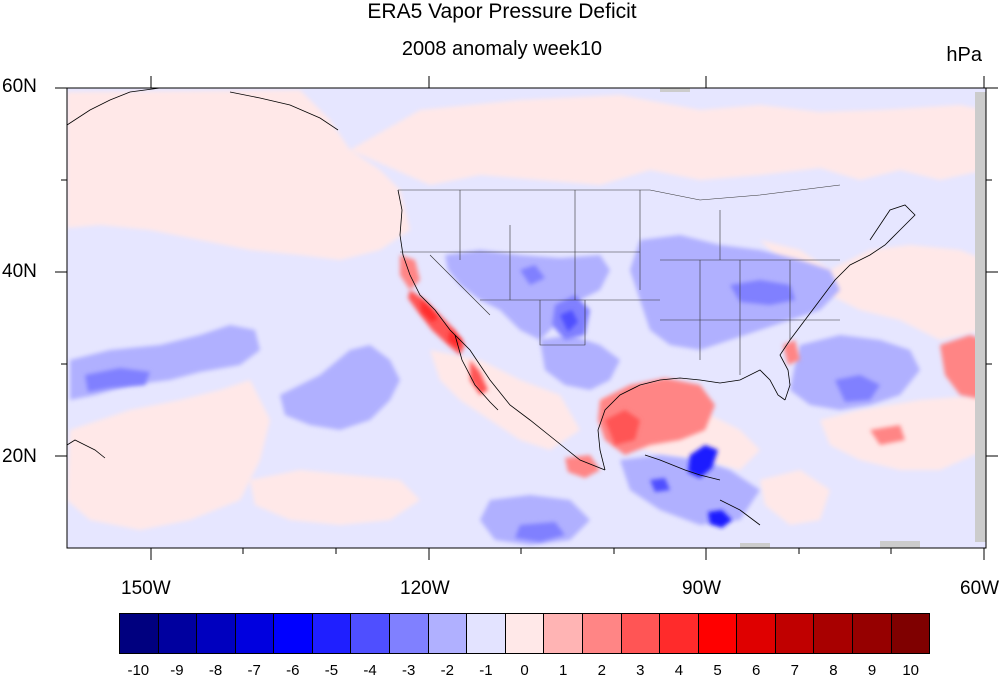  Describe the element at coordinates (138, 670) in the screenshot. I see `colorbar-label: -10` at that location.